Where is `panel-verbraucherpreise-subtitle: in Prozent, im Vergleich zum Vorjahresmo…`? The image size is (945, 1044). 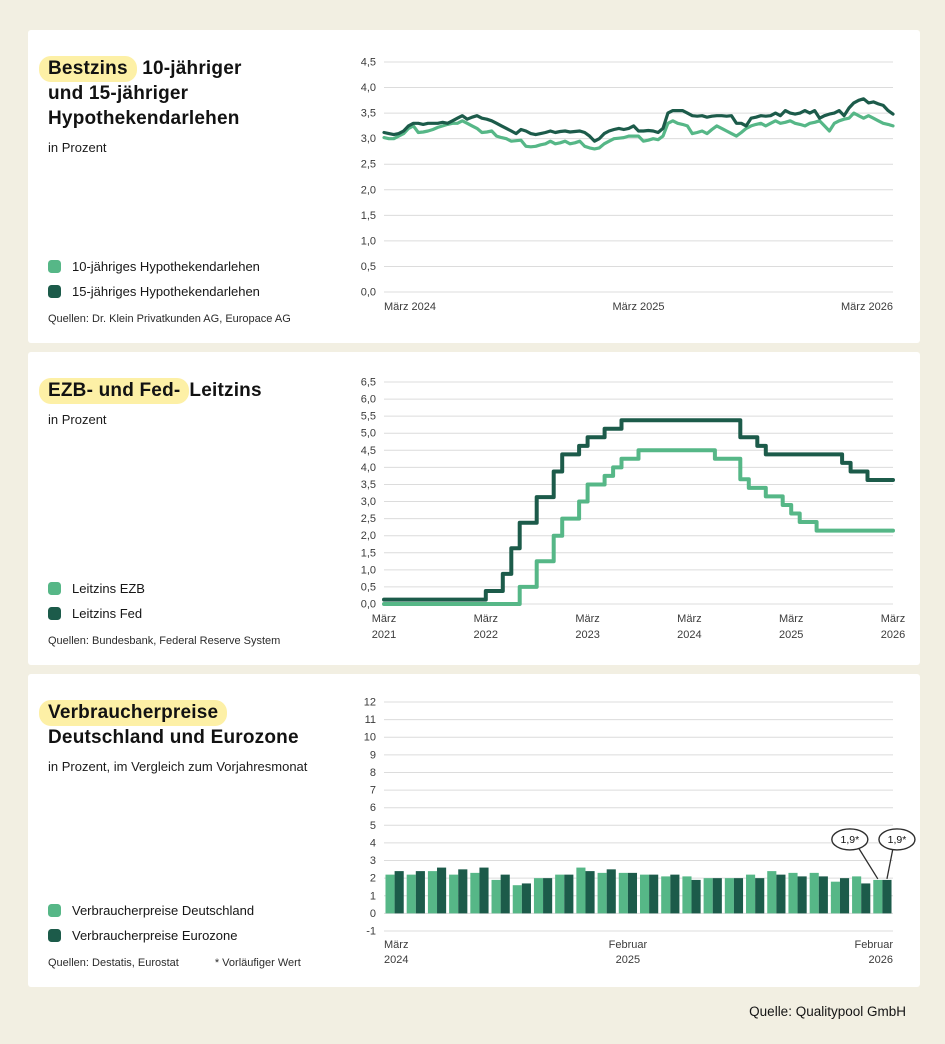
panel-verbraucherpreise-subtitle: in Prozent, im Vergleich zum Vorjahresmo… is located at coordinates (178, 767).